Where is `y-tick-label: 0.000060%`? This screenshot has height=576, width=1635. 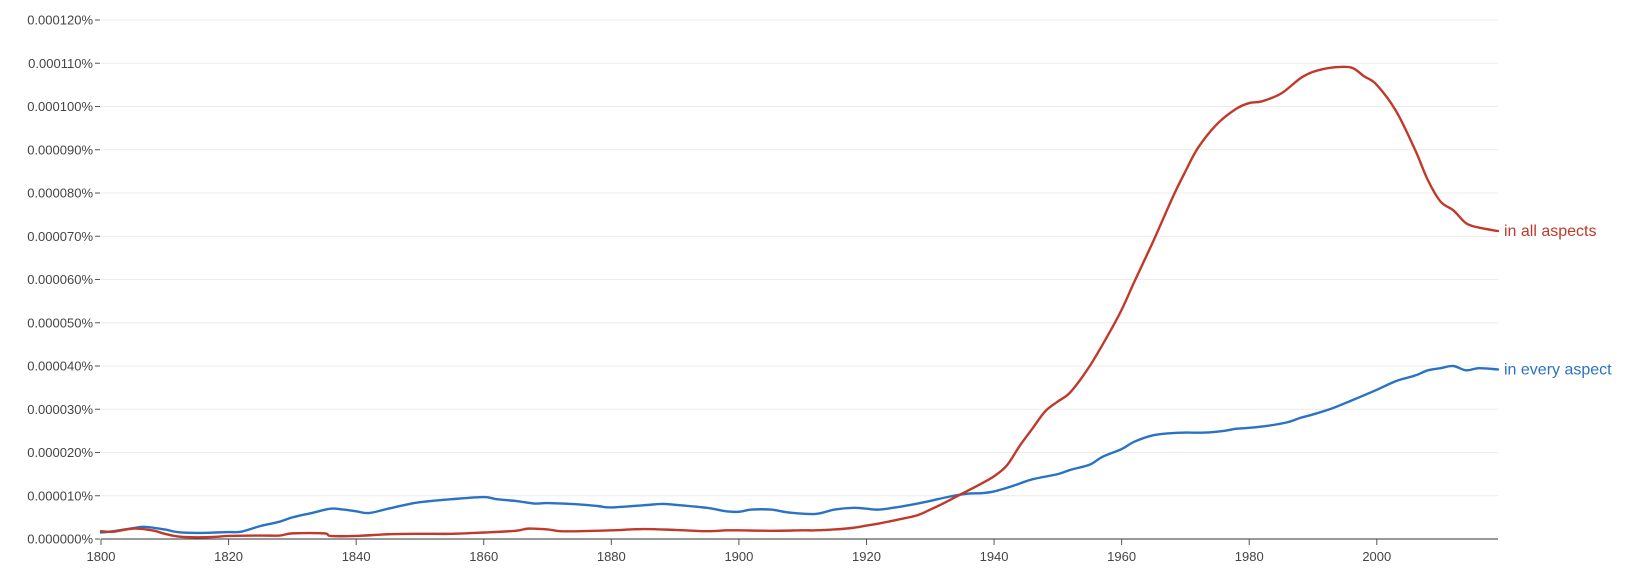
y-tick-label: 0.000060% is located at coordinates (60, 279).